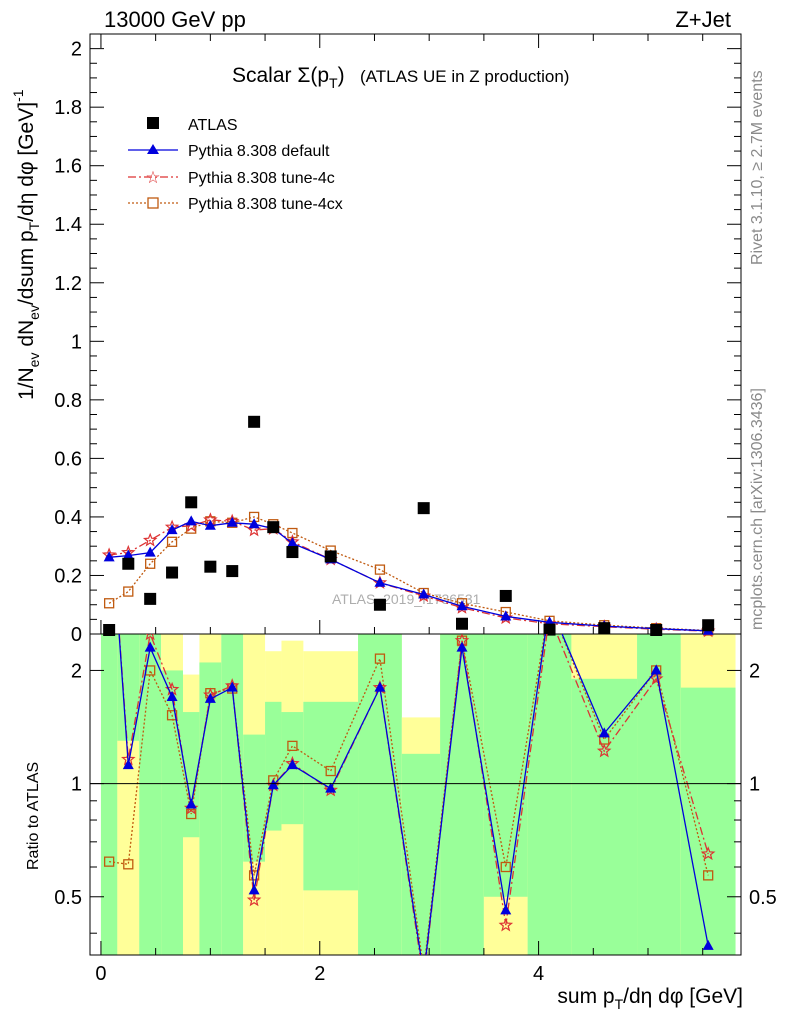 Image resolution: width=786 pixels, height=1024 pixels. I want to click on main-ytick-label-1: 0.2, so click(68, 576).